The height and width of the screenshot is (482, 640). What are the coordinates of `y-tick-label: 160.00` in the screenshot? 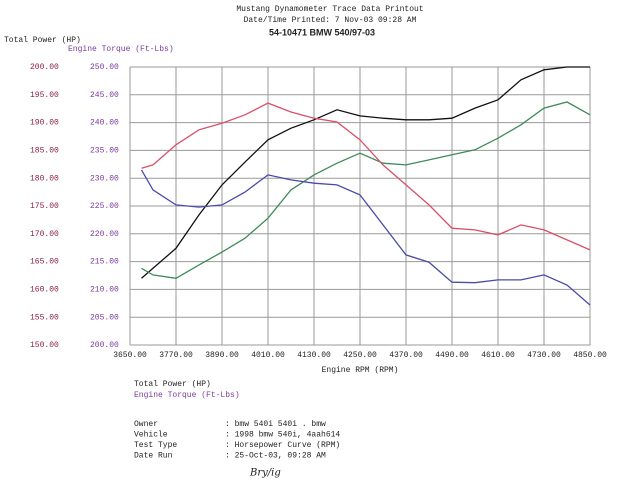 It's located at (44, 290).